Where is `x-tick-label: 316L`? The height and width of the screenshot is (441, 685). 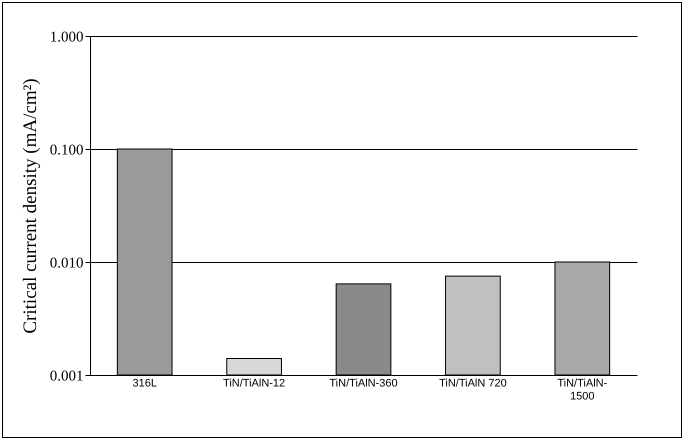 x-tick-label: 316L is located at coordinates (144, 384).